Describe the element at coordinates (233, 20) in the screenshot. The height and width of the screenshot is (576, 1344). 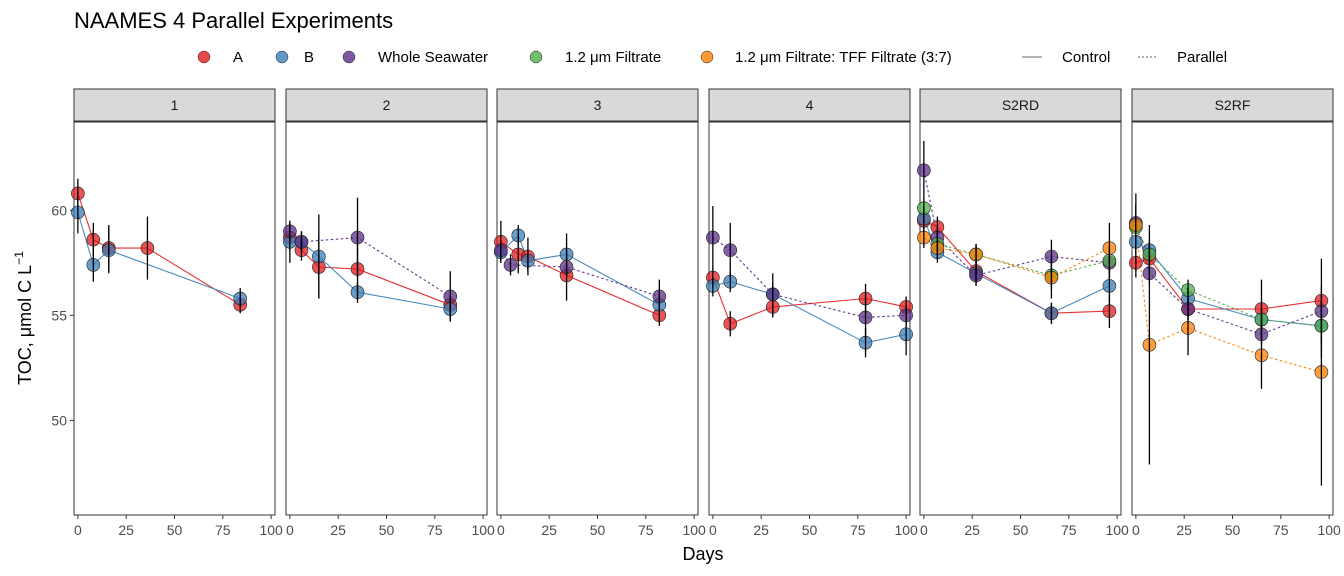
I see `chart-title: NAAMES 4 Parallel Experiments` at that location.